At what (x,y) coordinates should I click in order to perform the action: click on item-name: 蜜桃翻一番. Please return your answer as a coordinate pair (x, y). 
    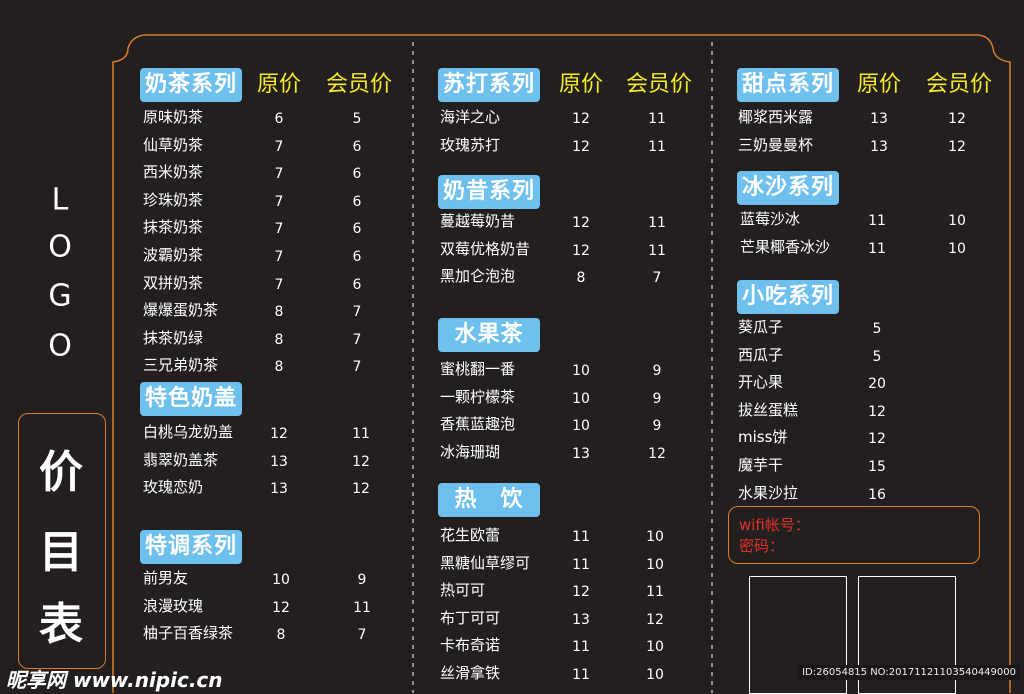
    Looking at the image, I should click on (478, 369).